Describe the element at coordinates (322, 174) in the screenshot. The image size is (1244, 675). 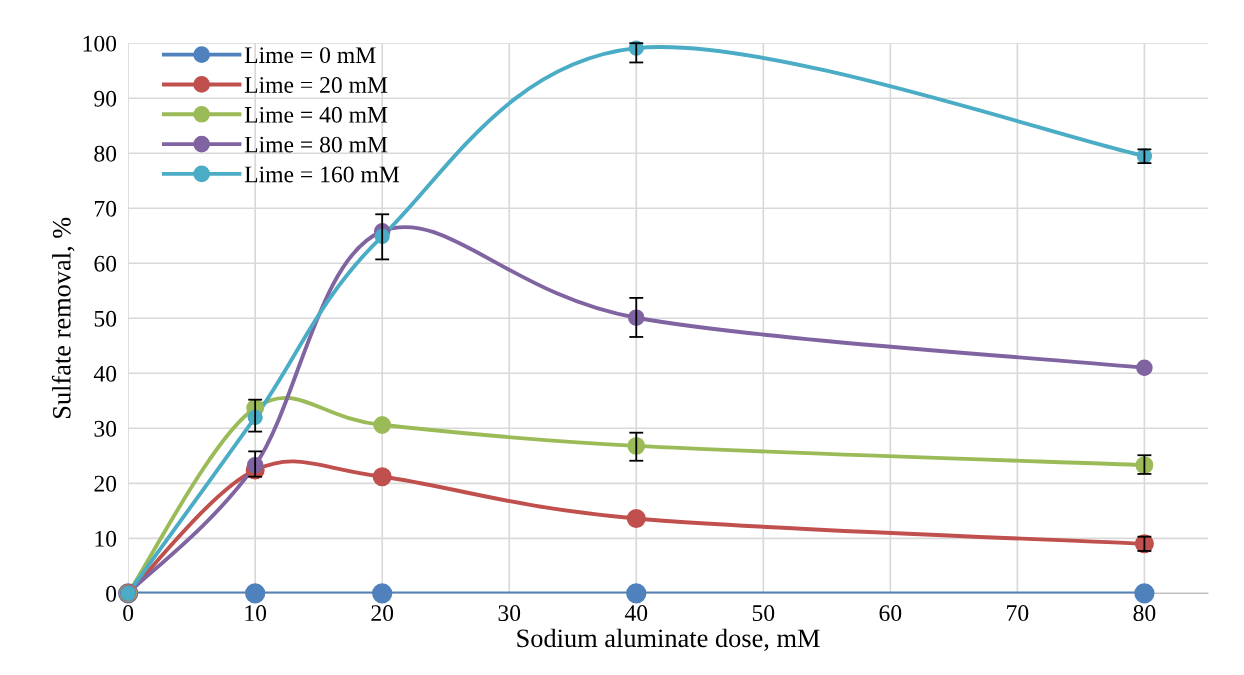
I see `legend-label: Lime = 160 mM` at that location.